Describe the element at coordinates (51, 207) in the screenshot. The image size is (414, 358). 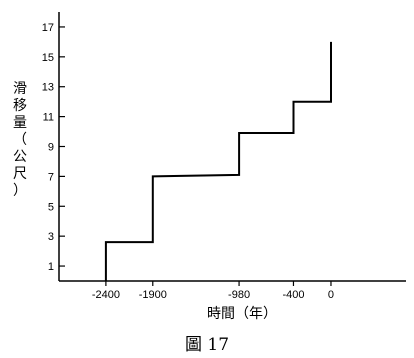
I see `y-tick-label: 5` at that location.